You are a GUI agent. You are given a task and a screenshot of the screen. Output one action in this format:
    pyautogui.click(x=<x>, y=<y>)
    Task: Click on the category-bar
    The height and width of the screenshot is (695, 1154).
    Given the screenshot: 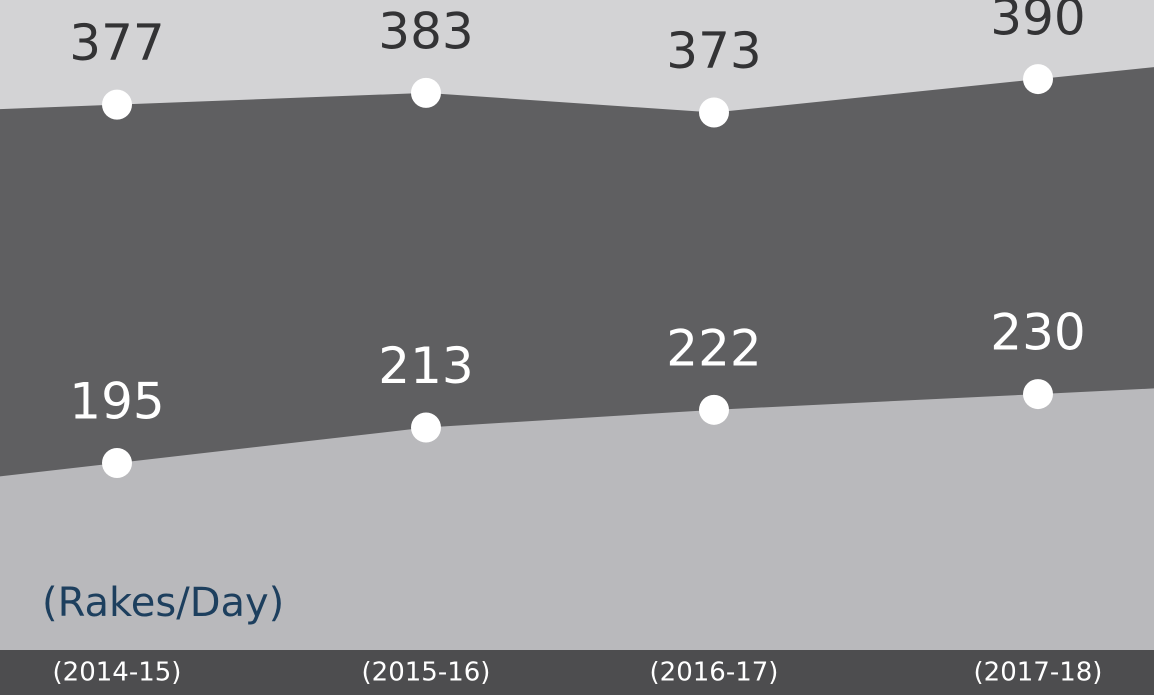 What is the action you would take?
    pyautogui.click(x=577, y=672)
    